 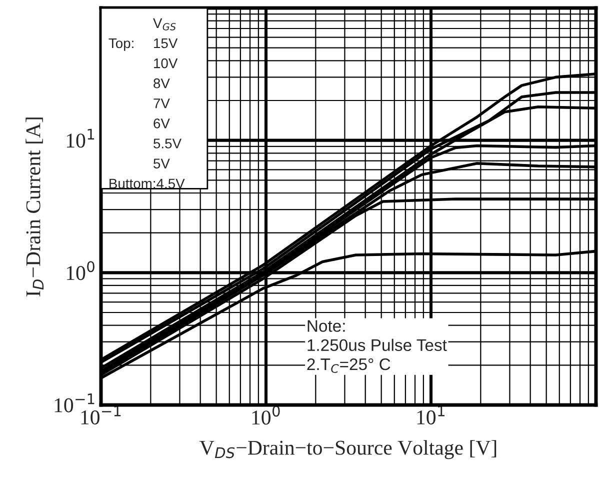 What do you see at coordinates (162, 83) in the screenshot?
I see `annotation: 8V` at bounding box center [162, 83].